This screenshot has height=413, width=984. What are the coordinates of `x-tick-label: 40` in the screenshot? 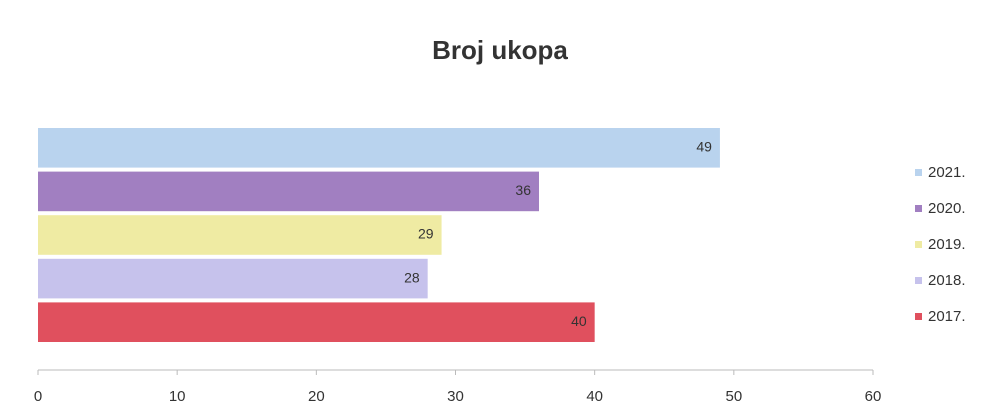 It's located at (594, 396).